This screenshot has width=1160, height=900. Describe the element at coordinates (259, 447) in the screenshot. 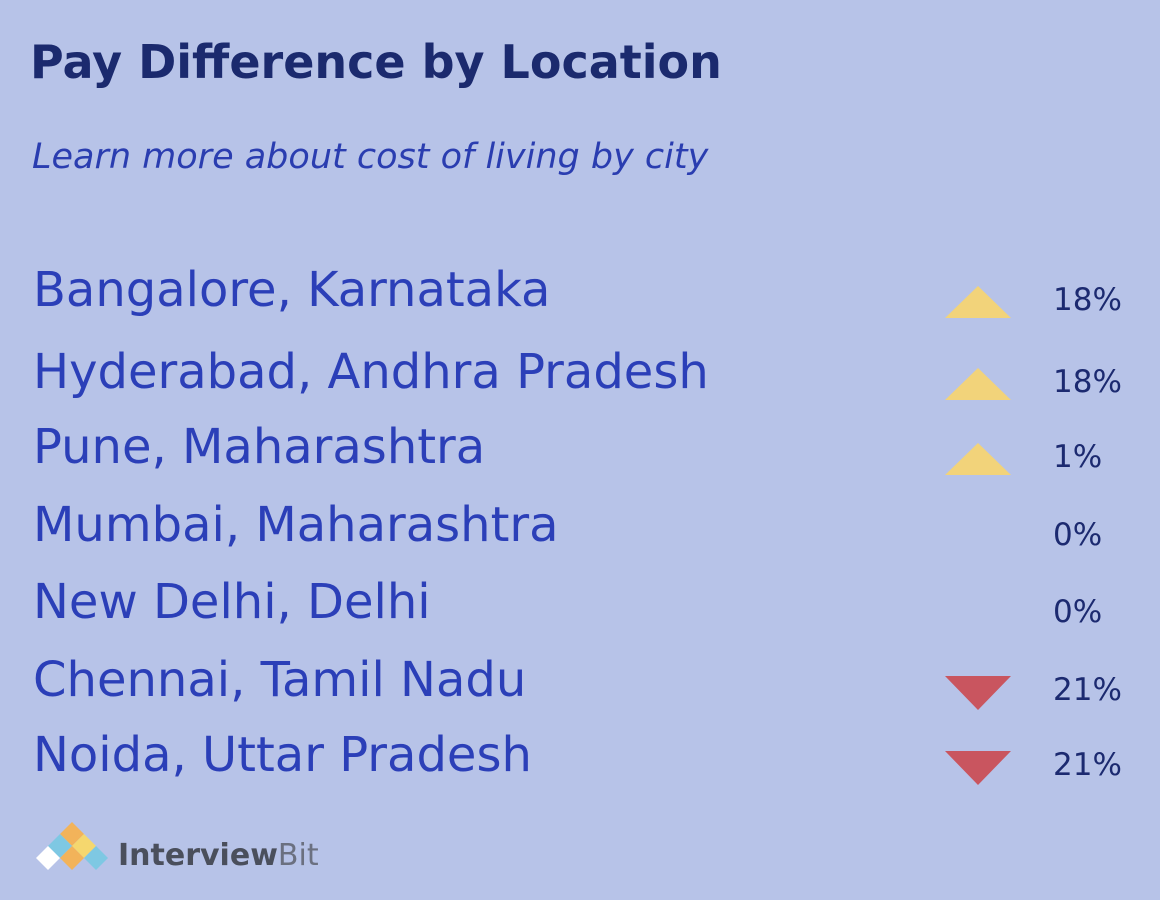

I see `city: Pune, Maharashtra` at that location.